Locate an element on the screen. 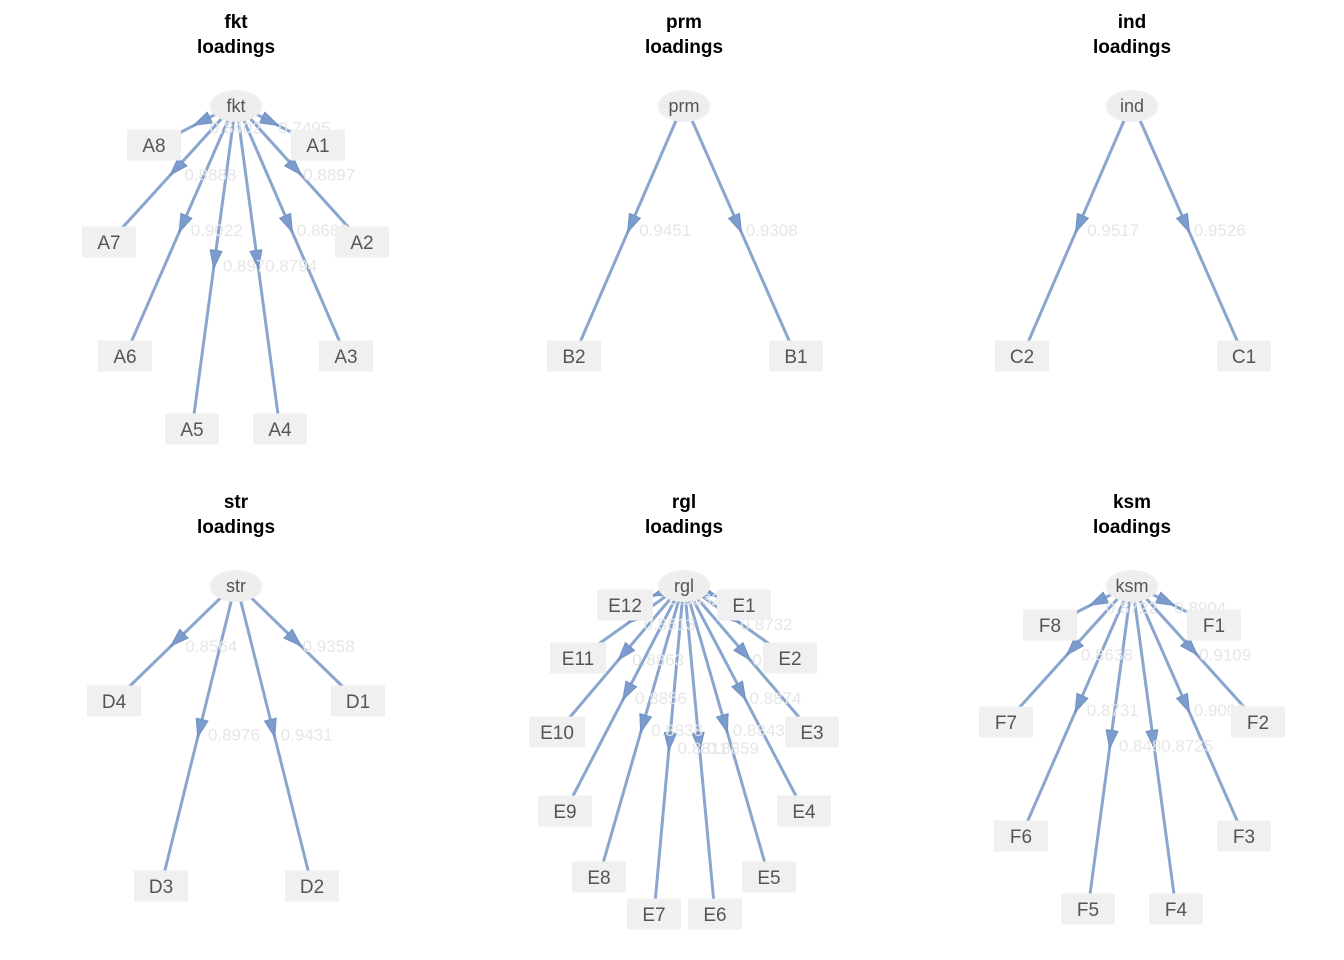  indicator-label: D2 is located at coordinates (312, 887).